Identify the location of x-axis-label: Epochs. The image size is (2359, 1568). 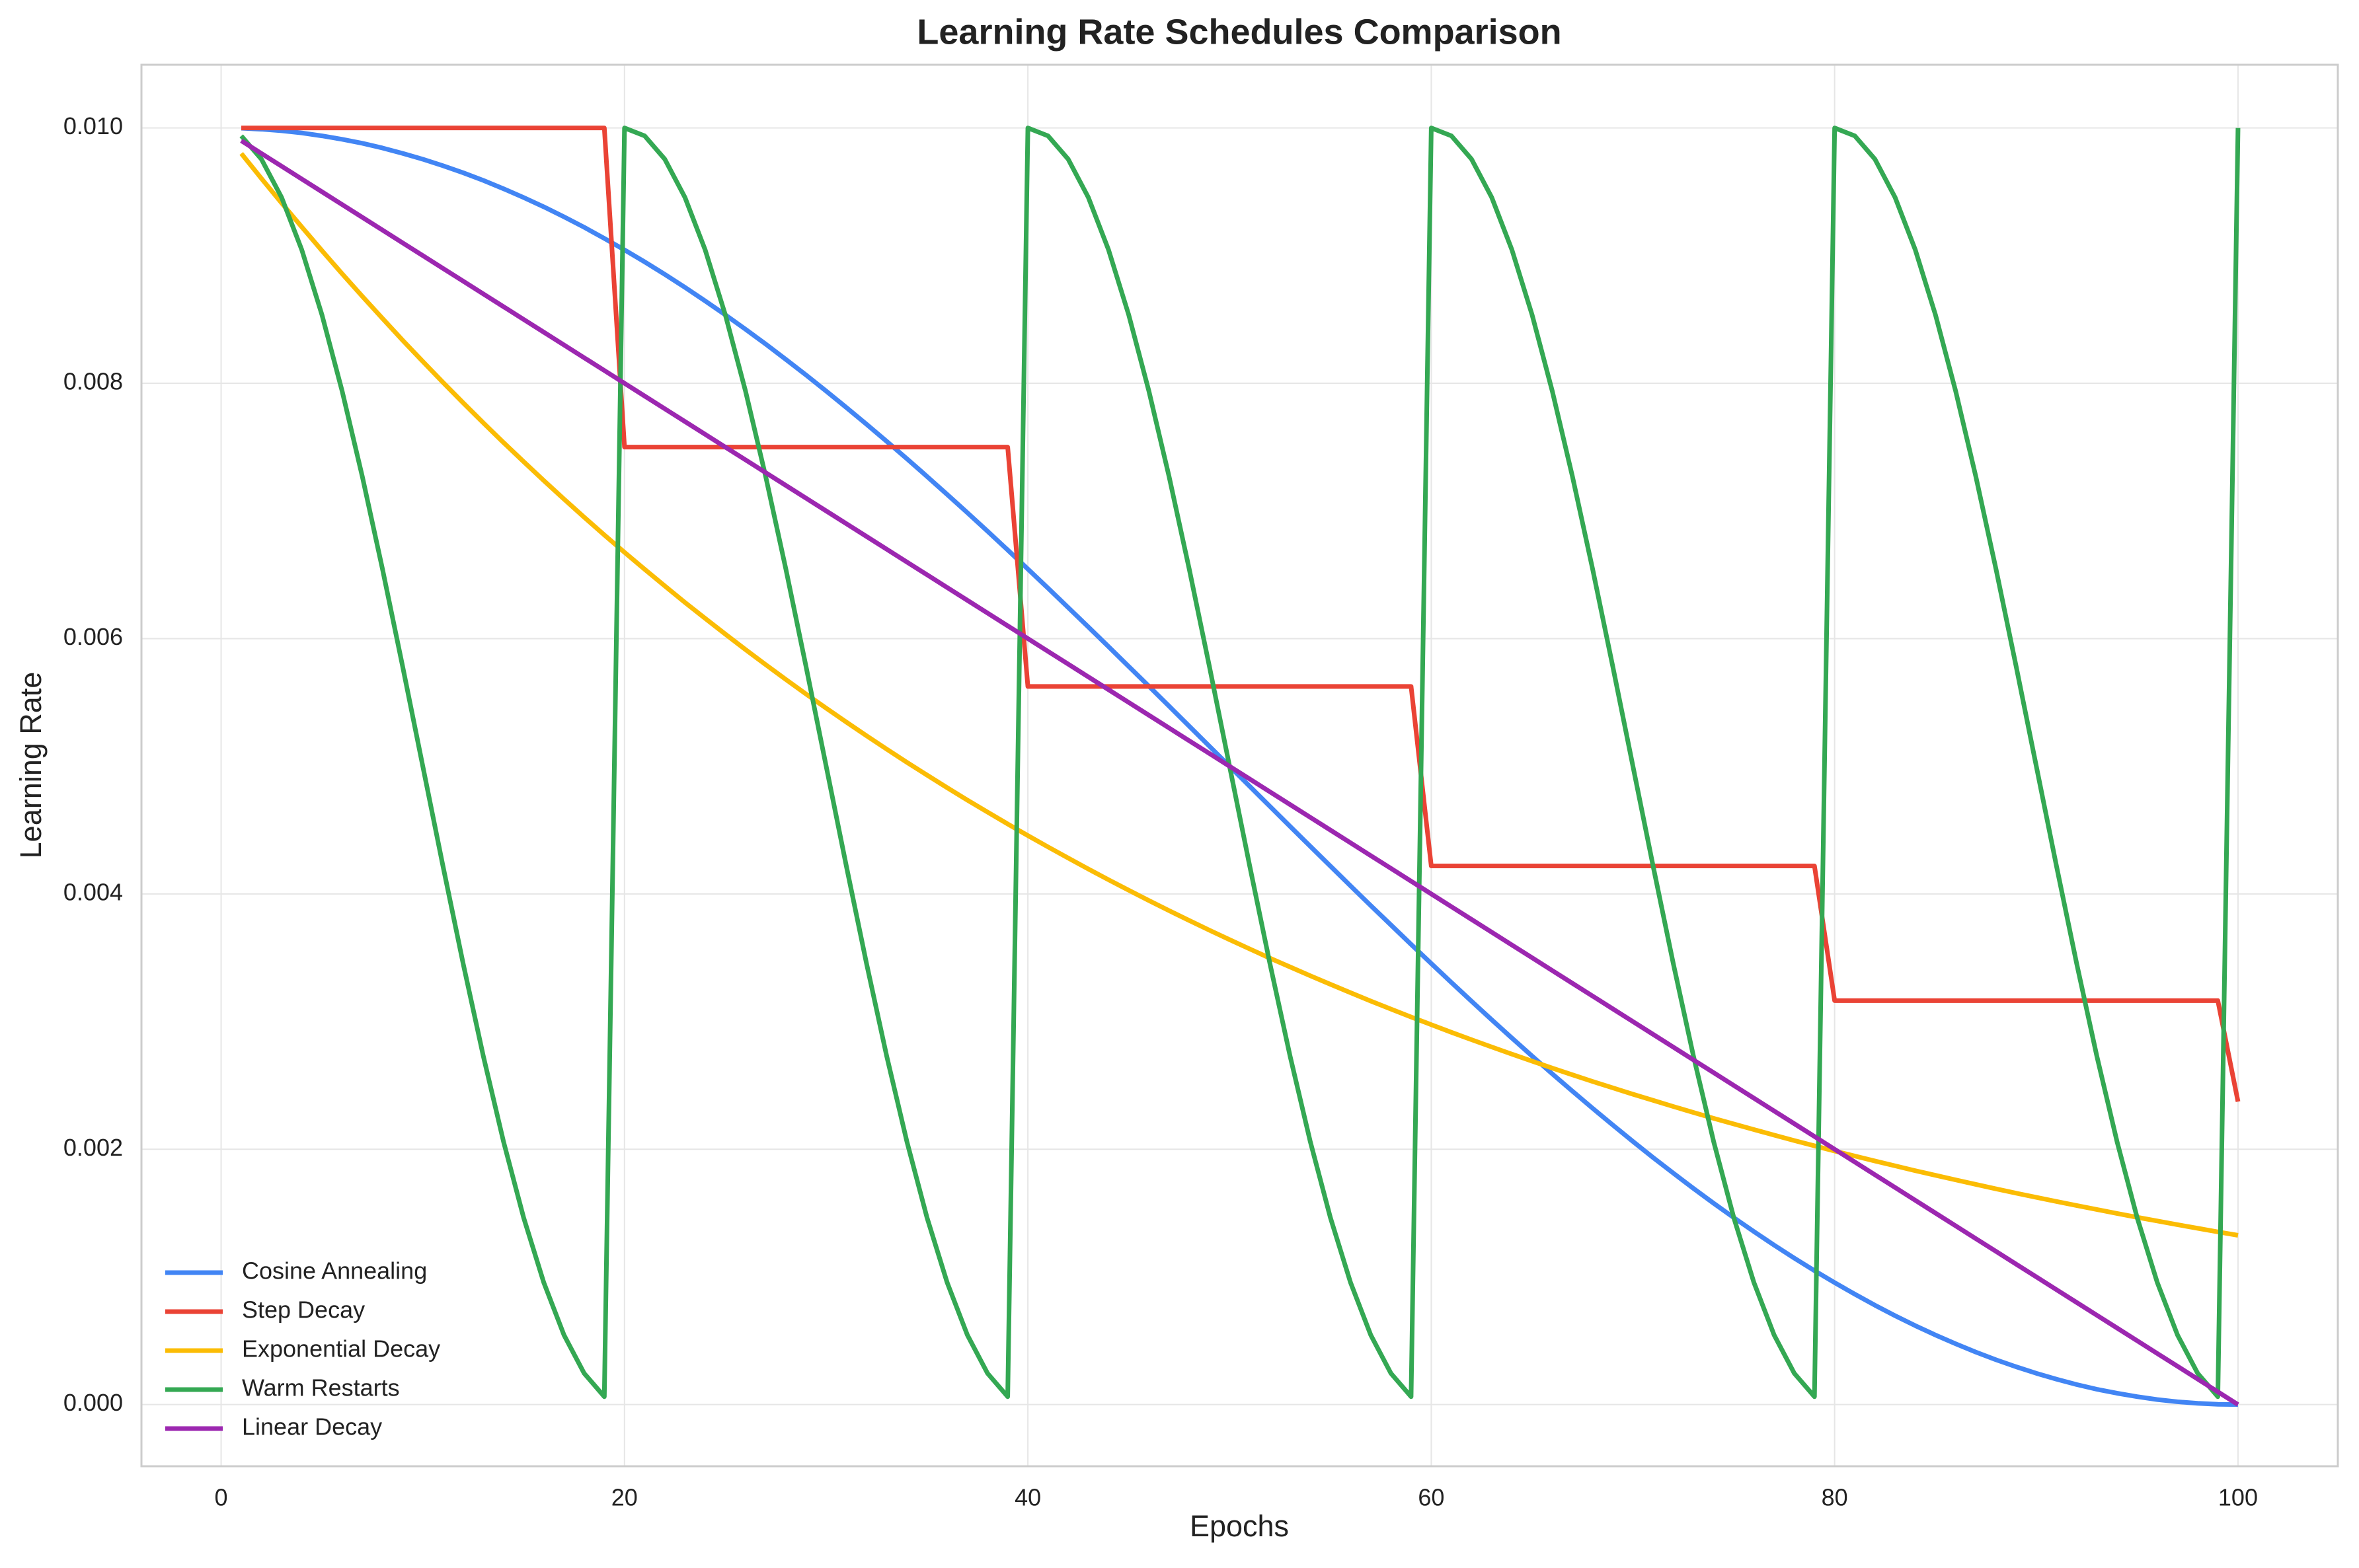
(1239, 1526).